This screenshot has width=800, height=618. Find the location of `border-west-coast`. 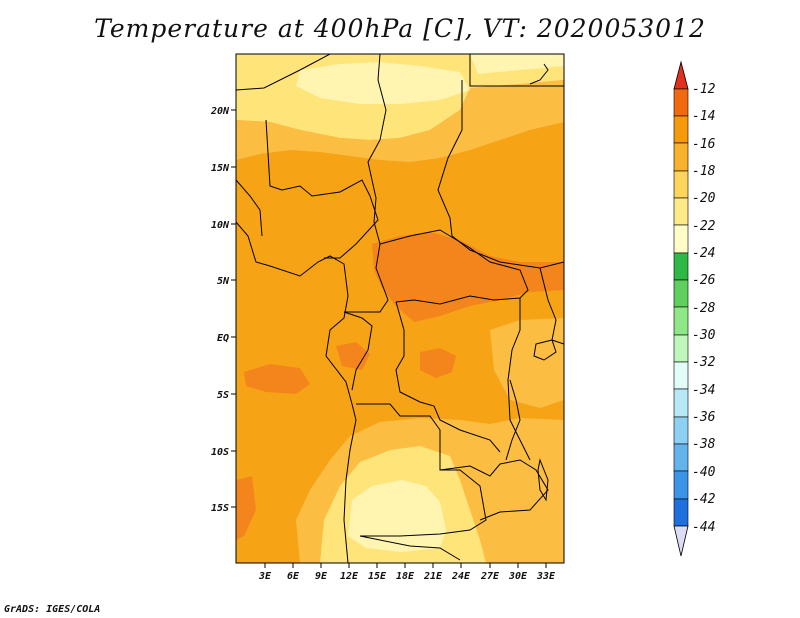

border-west-coast is located at coordinates (296, 321).